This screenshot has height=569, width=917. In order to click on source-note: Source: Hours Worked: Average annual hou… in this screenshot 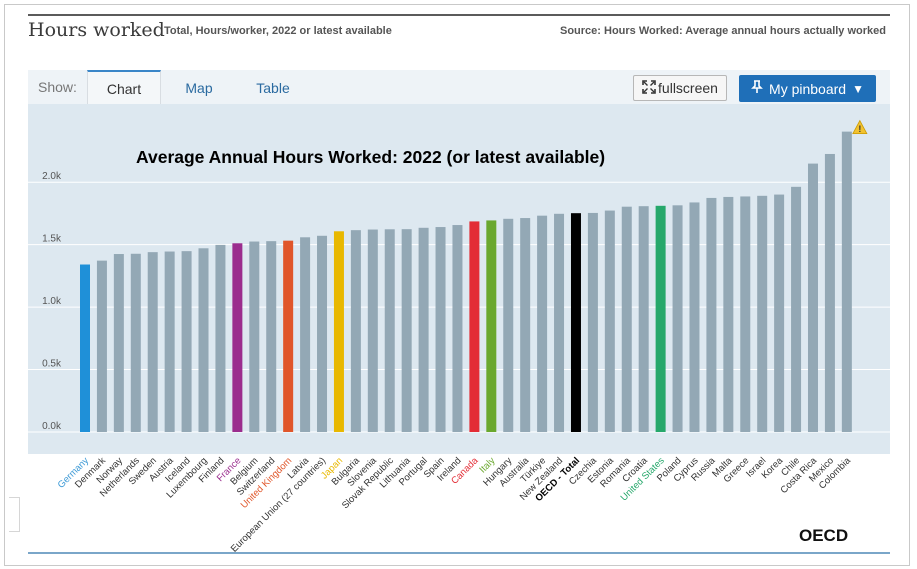, I will do `click(722, 31)`.